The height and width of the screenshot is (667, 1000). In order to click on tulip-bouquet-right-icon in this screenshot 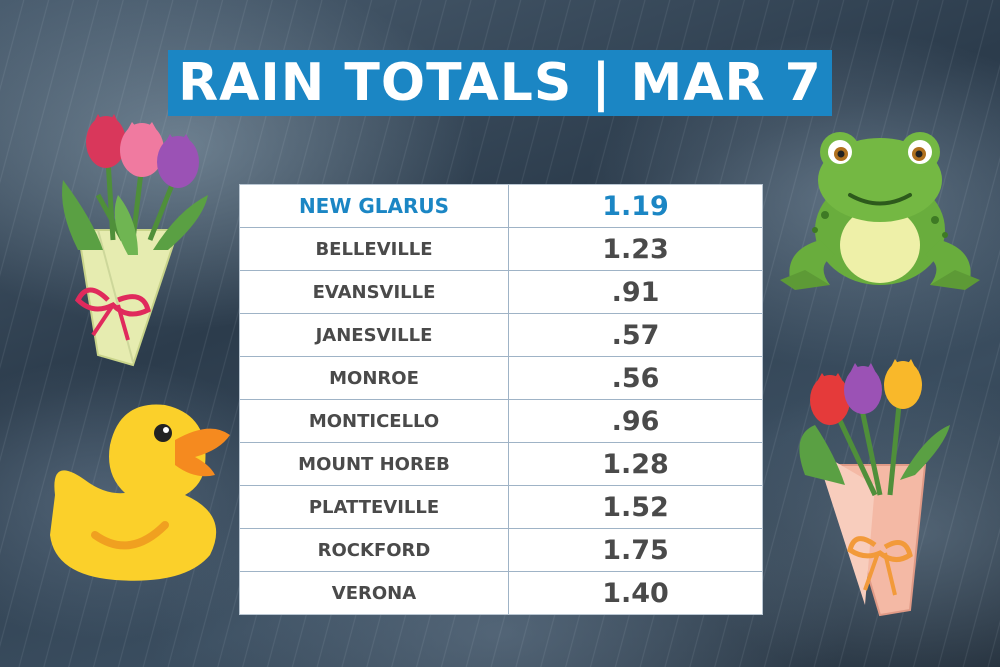, I will do `click(874, 488)`.